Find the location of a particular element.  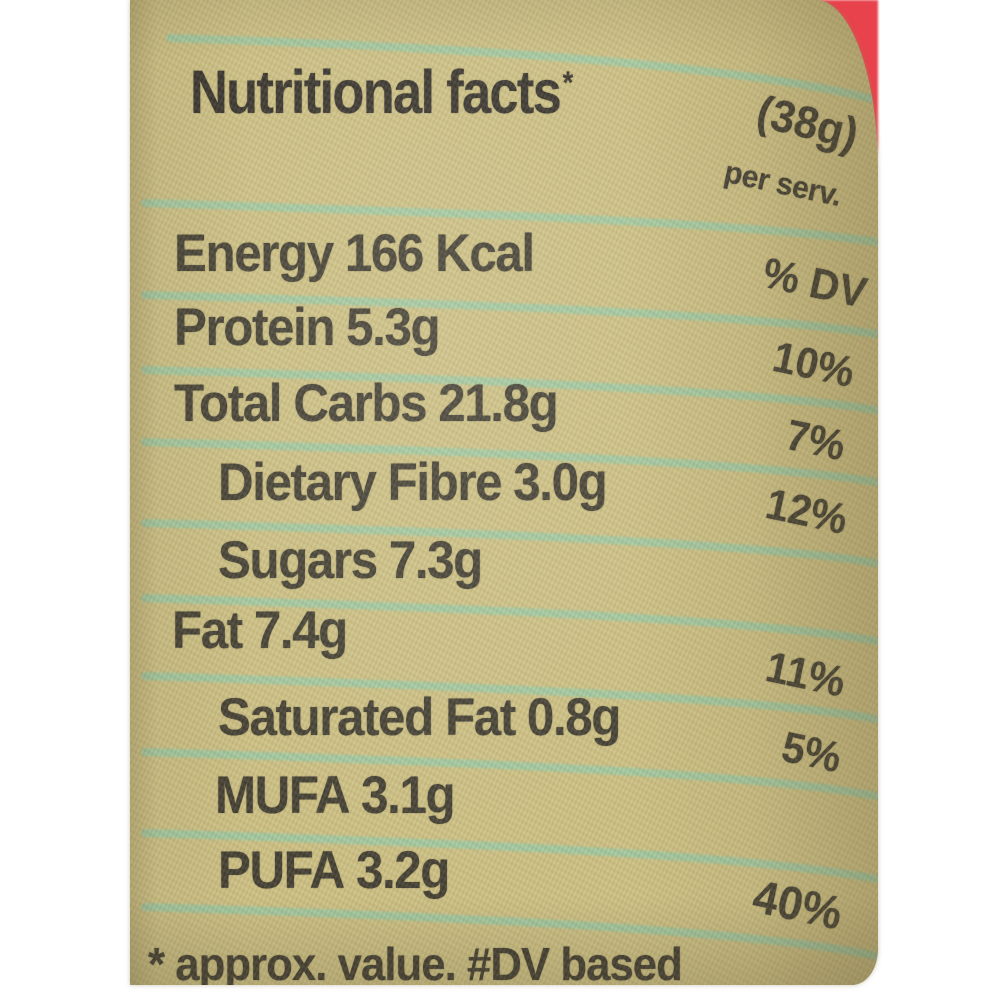

row-name: Sugars is located at coordinates (298, 560).